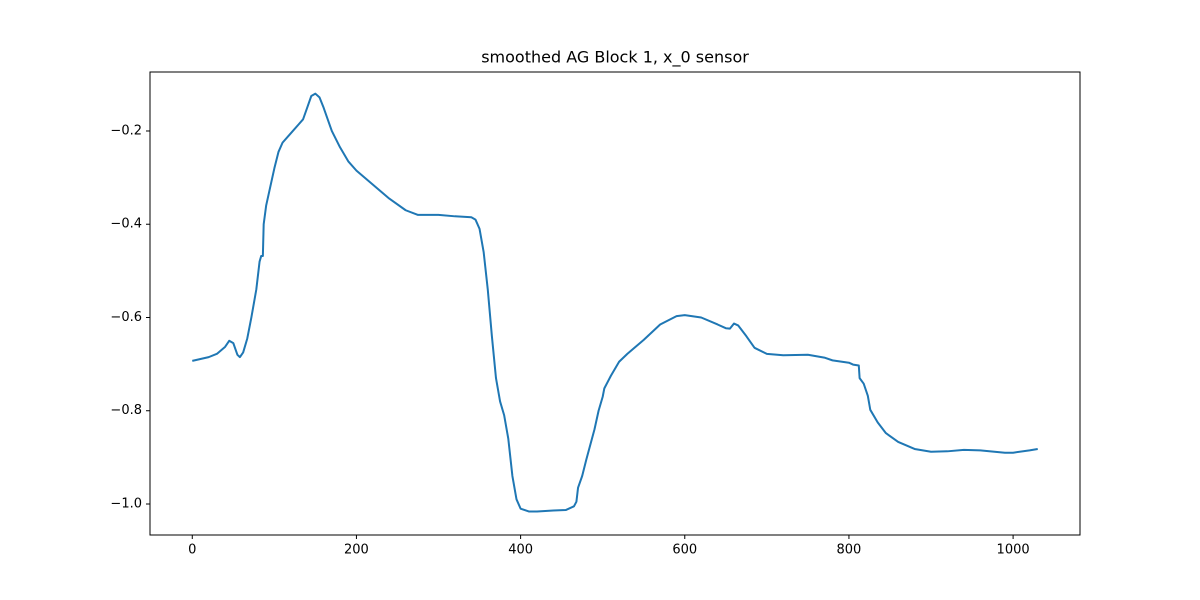 This screenshot has width=1200, height=600. What do you see at coordinates (356, 550) in the screenshot?
I see `x-tick-label: 200` at bounding box center [356, 550].